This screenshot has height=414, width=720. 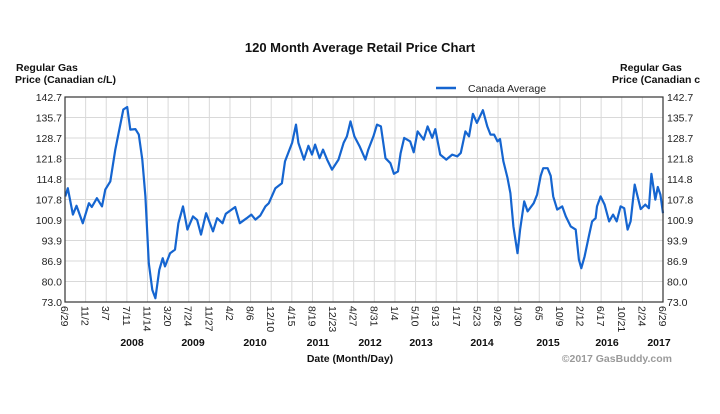 I want to click on x-tick-label: 2/24, so click(x=641, y=316).